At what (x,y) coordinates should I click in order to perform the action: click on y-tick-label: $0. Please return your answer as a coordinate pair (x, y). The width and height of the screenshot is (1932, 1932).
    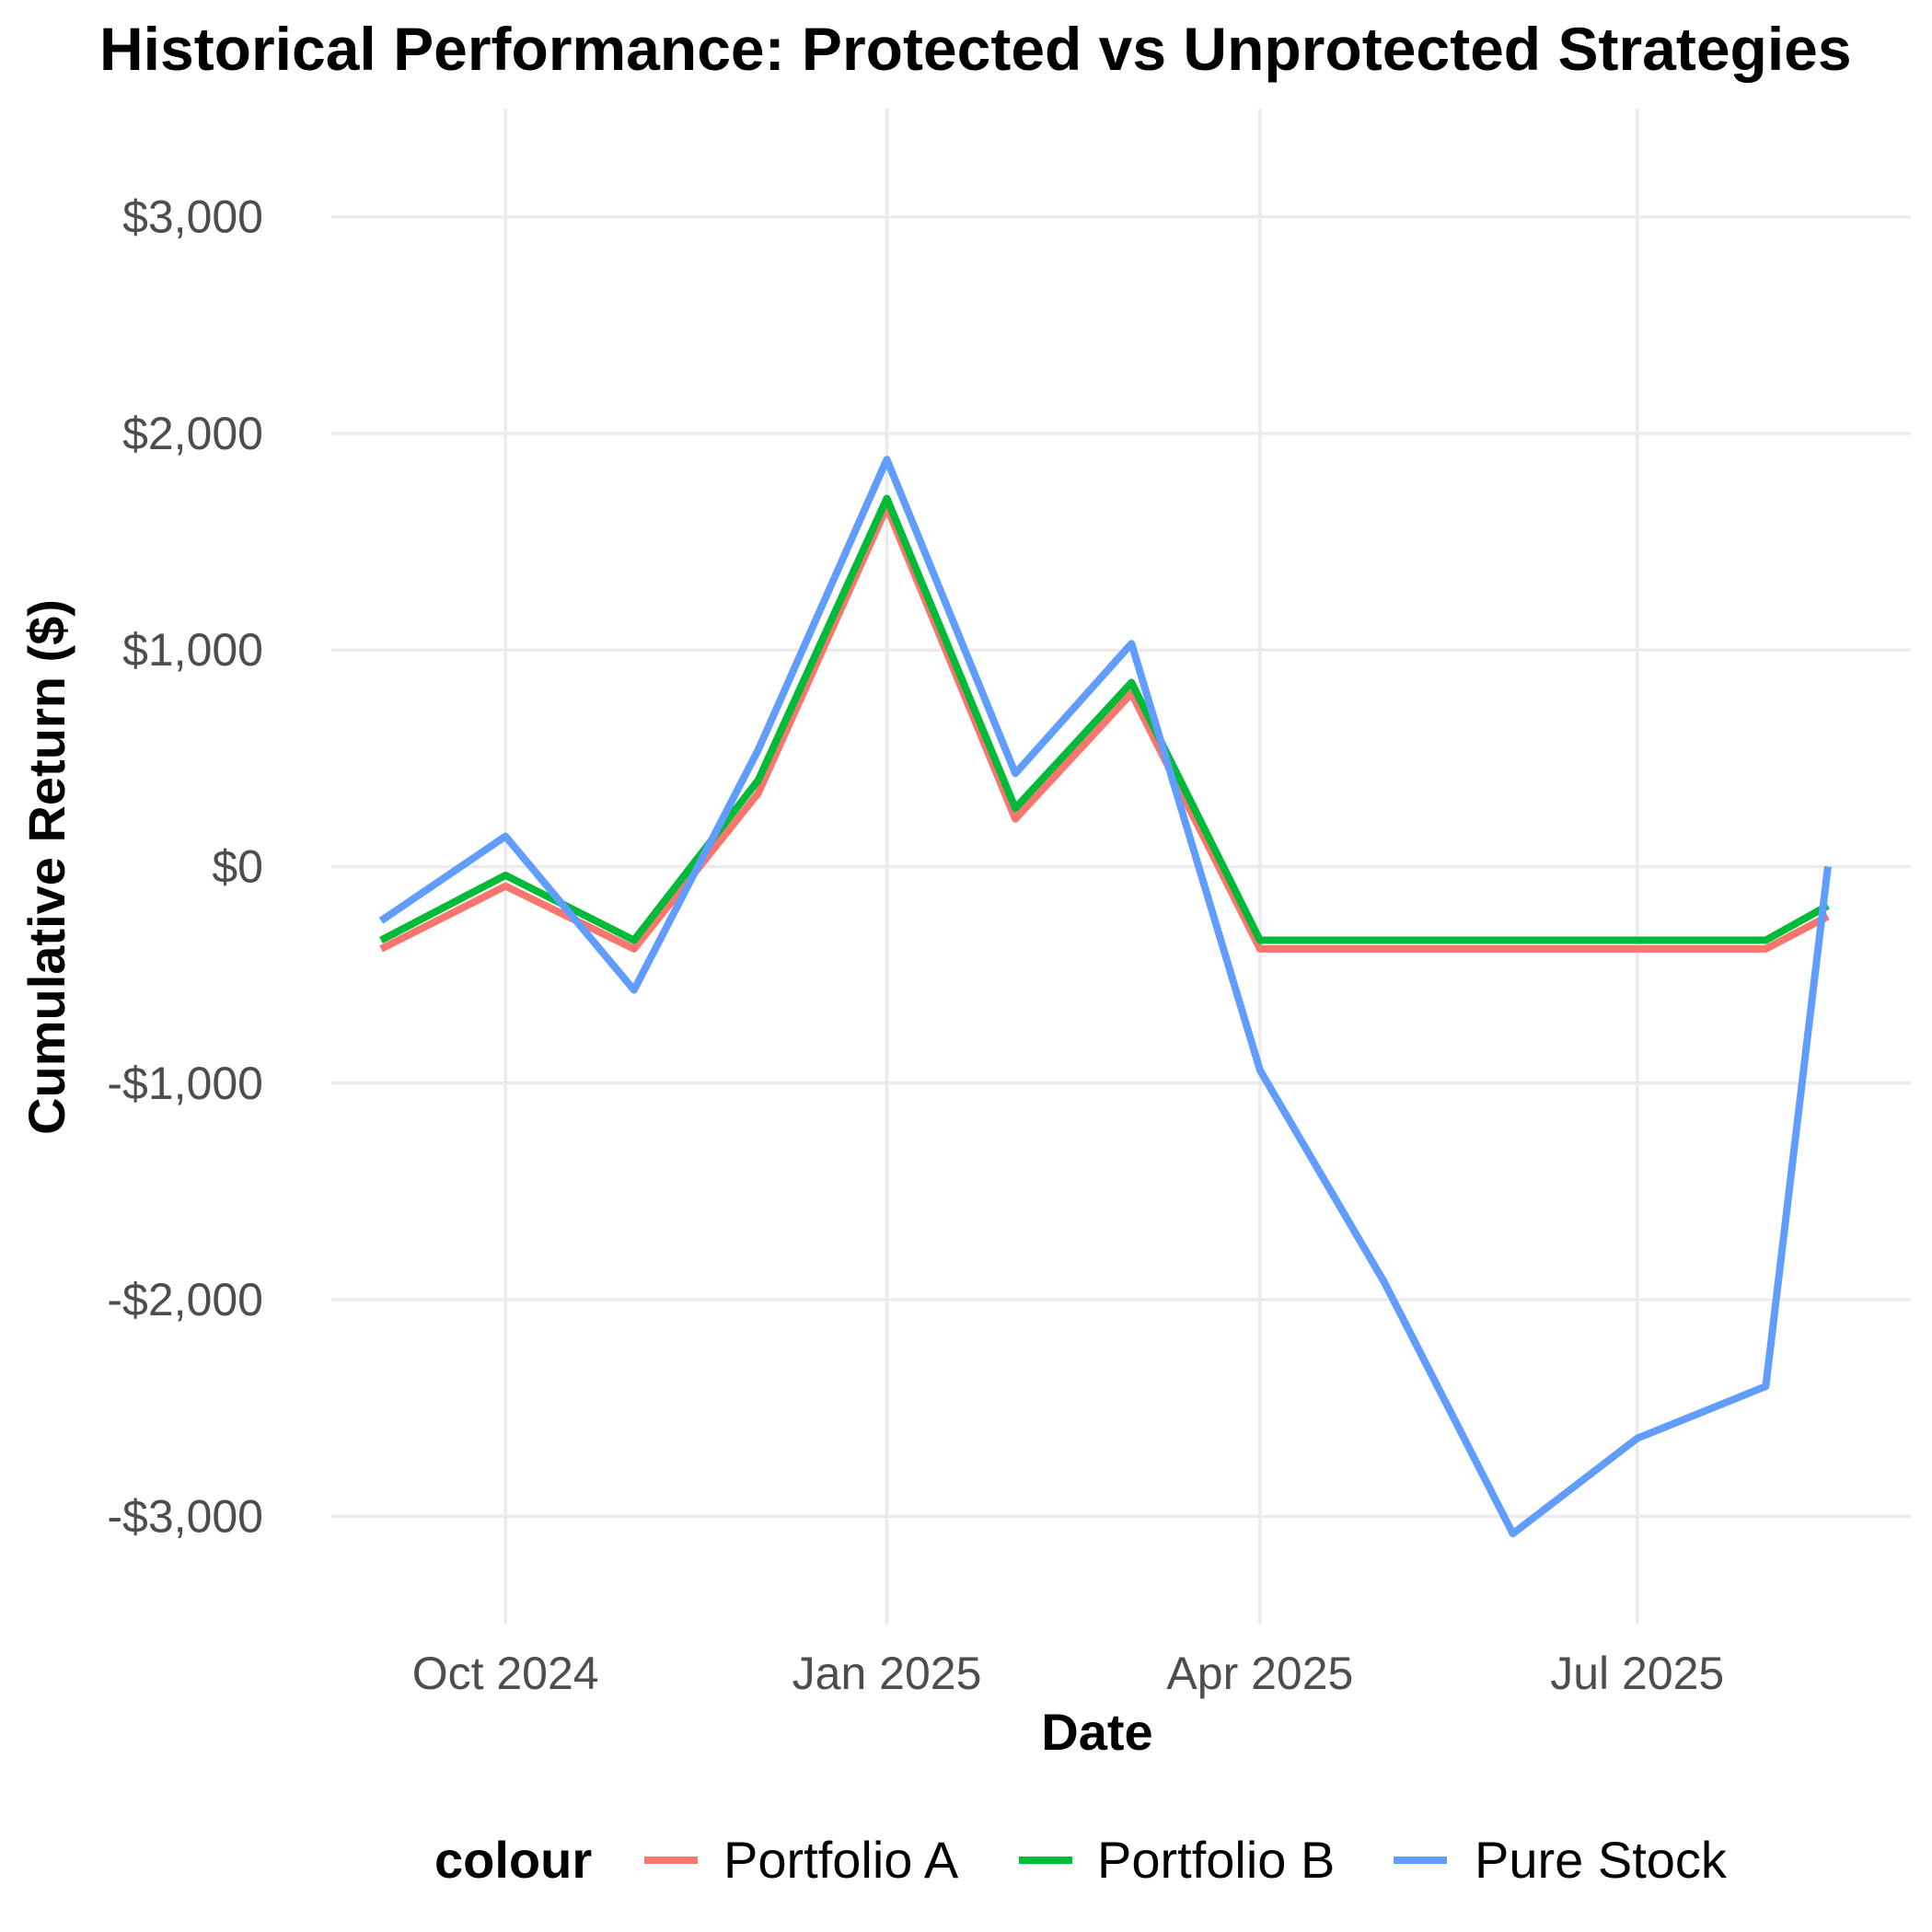
    Looking at the image, I should click on (238, 867).